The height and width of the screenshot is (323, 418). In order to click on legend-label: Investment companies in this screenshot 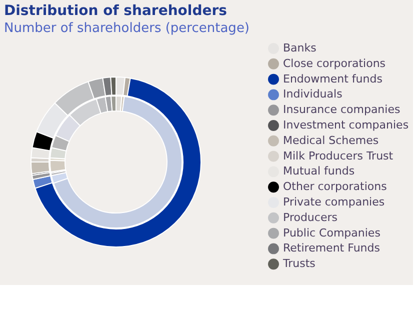, I will do `click(346, 125)`.